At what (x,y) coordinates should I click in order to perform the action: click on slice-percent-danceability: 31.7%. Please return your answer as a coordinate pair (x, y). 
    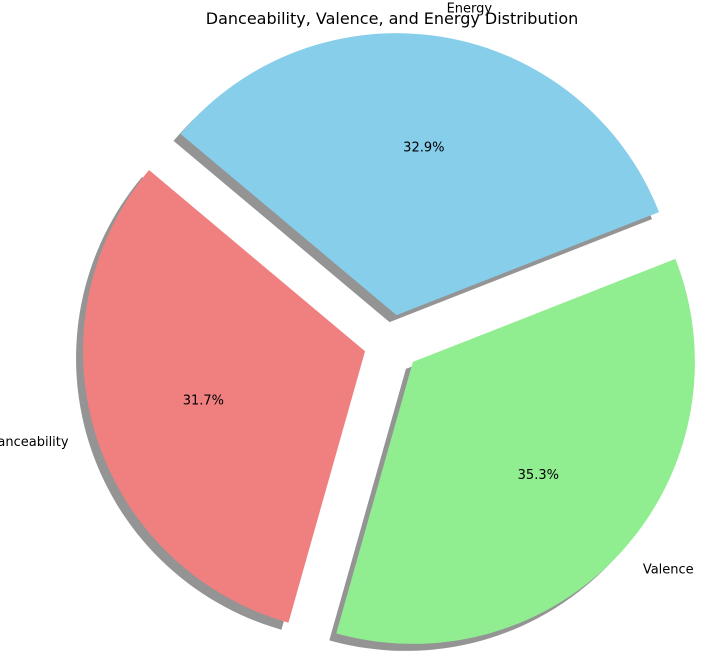
    Looking at the image, I should click on (203, 401).